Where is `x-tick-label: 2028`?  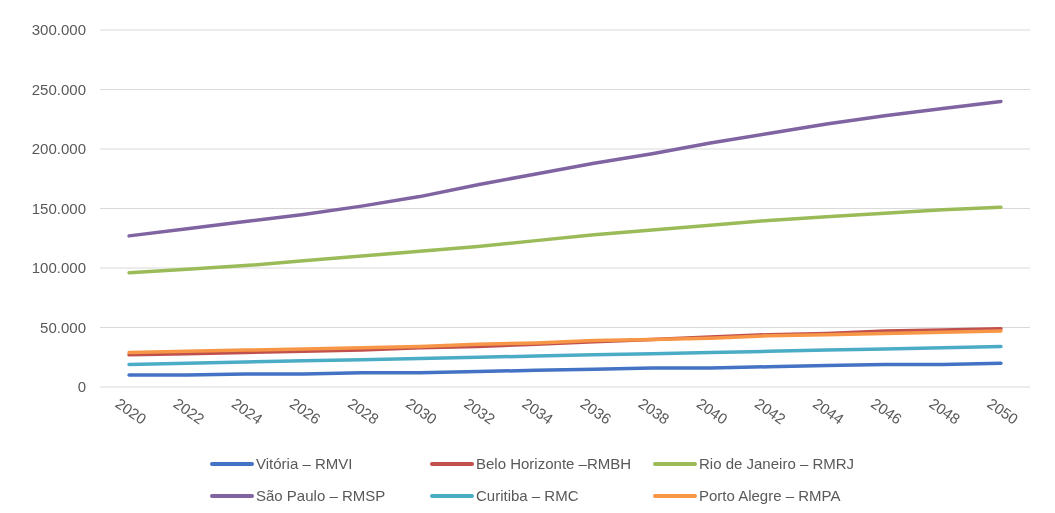 x-tick-label: 2028 is located at coordinates (363, 411).